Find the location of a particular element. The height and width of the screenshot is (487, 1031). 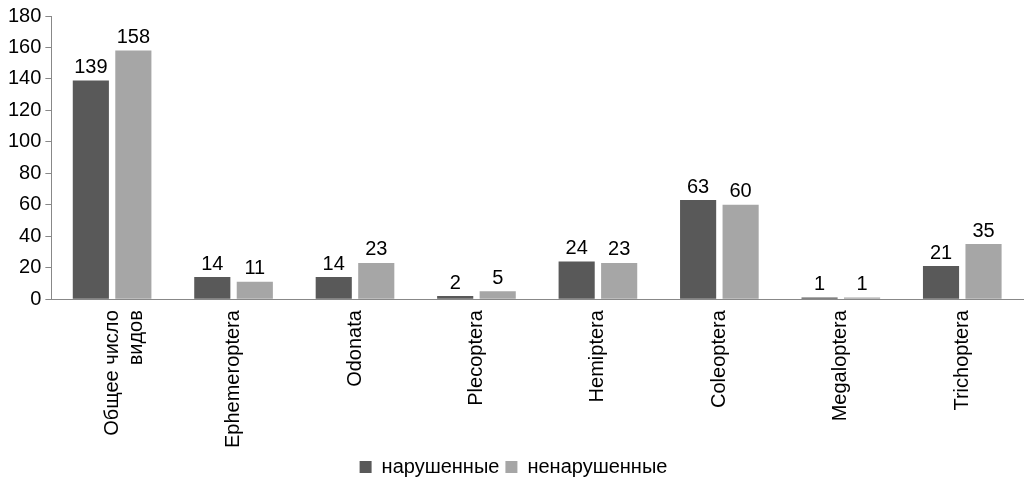

y-tick-label: 160 is located at coordinates (24, 45).